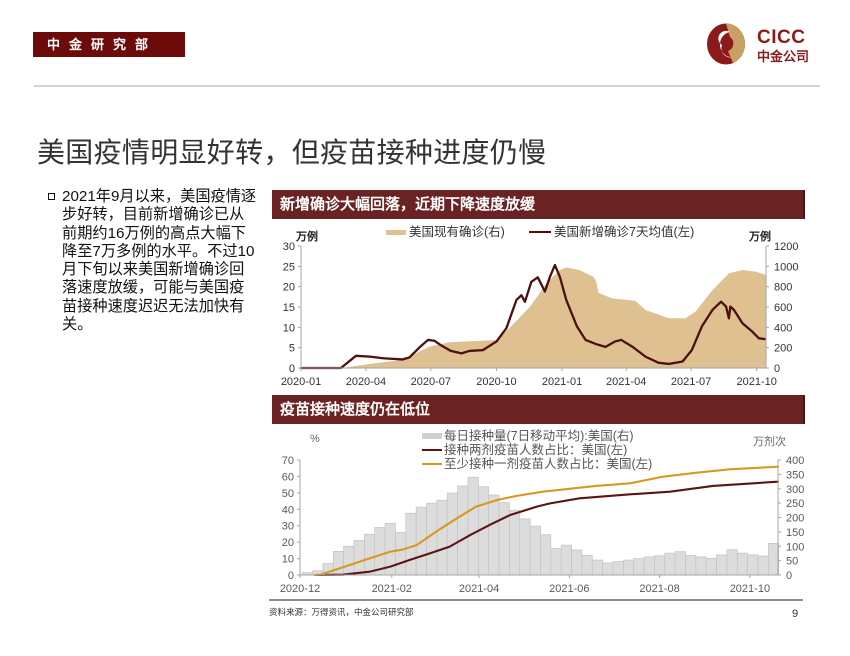  What do you see at coordinates (548, 464) in the screenshot?
I see `legend-label: 至少接种一剂疫苗人数占比：美国(左)` at bounding box center [548, 464].